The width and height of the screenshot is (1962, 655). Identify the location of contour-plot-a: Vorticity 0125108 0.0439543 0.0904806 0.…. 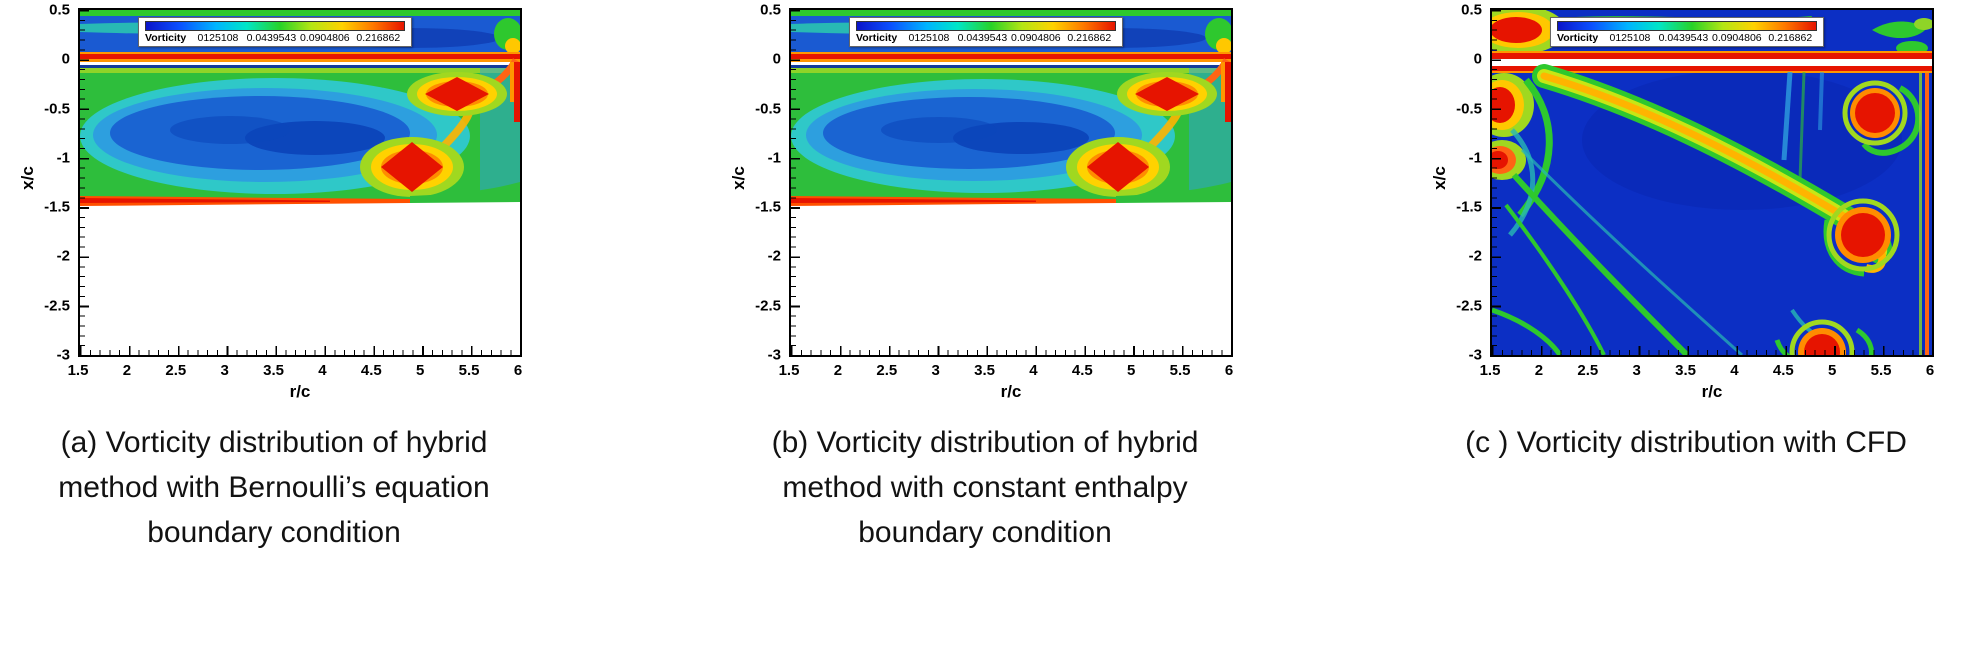
(300, 182).